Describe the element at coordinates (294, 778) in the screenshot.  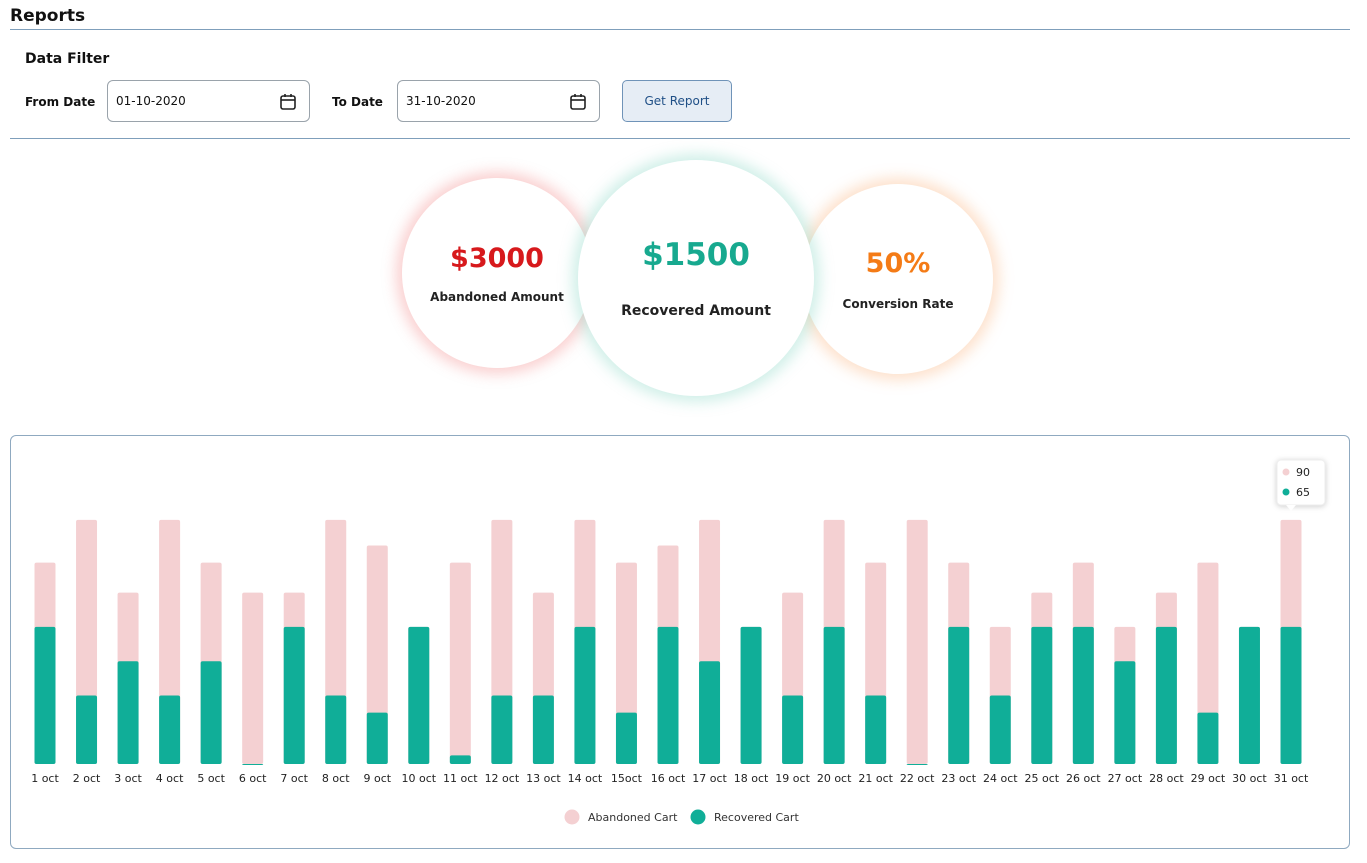
I see `x-tick-label: 7 oct` at that location.